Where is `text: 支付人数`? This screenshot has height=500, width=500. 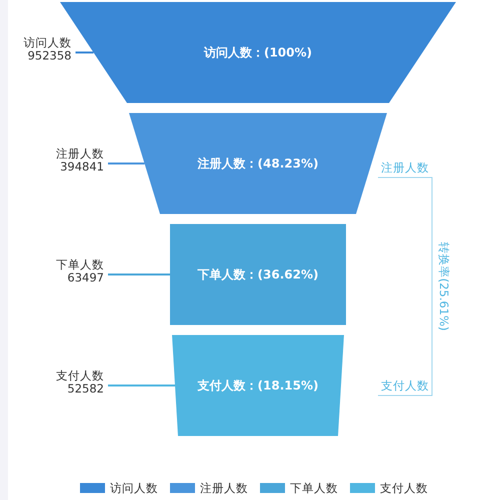
text: 支付人数 is located at coordinates (80, 375).